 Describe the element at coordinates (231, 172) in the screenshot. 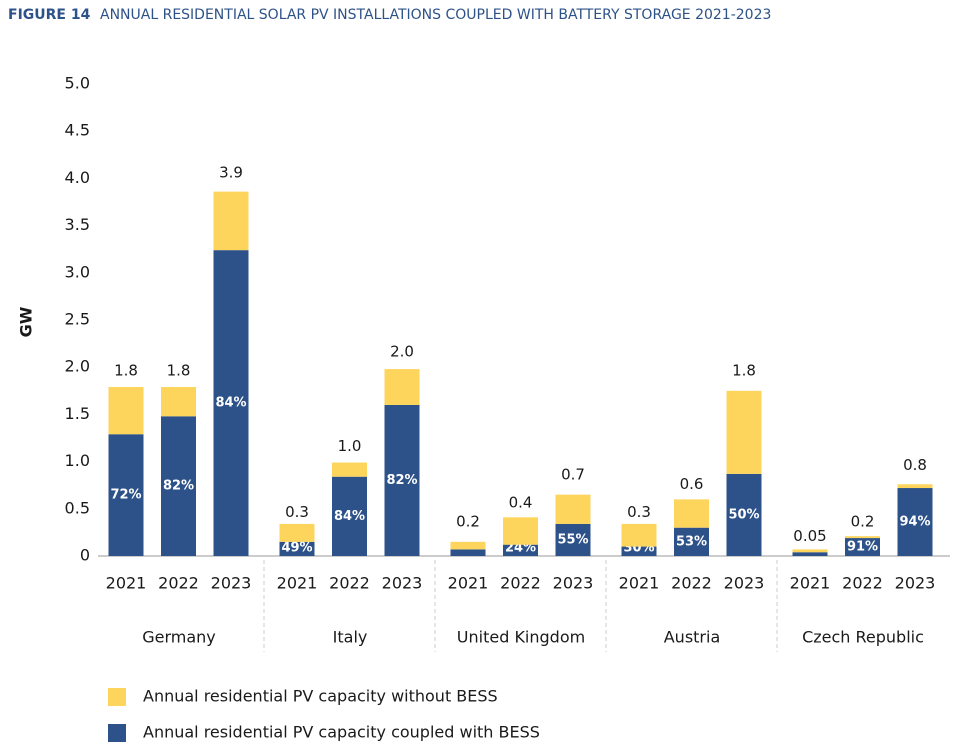

I see `total-label: 3.9` at that location.